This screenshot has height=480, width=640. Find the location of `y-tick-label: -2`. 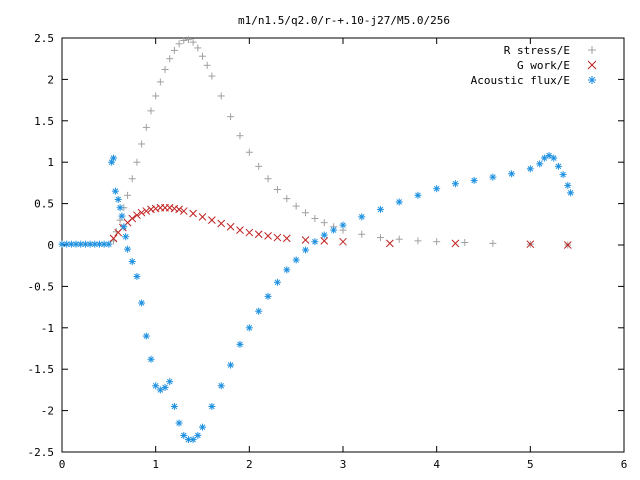

y-tick-label: -2 is located at coordinates (47, 411).